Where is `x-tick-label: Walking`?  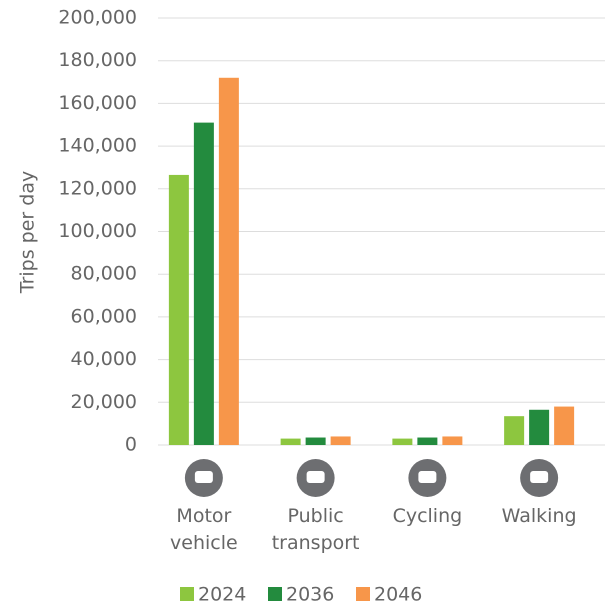
x-tick-label: Walking is located at coordinates (539, 516).